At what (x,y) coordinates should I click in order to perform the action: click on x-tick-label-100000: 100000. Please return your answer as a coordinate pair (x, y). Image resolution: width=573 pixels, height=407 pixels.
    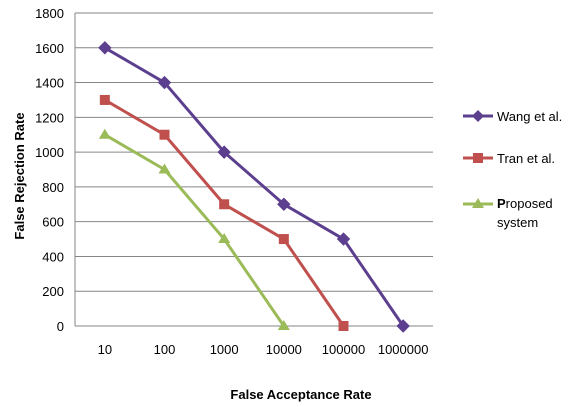
    Looking at the image, I should click on (343, 349).